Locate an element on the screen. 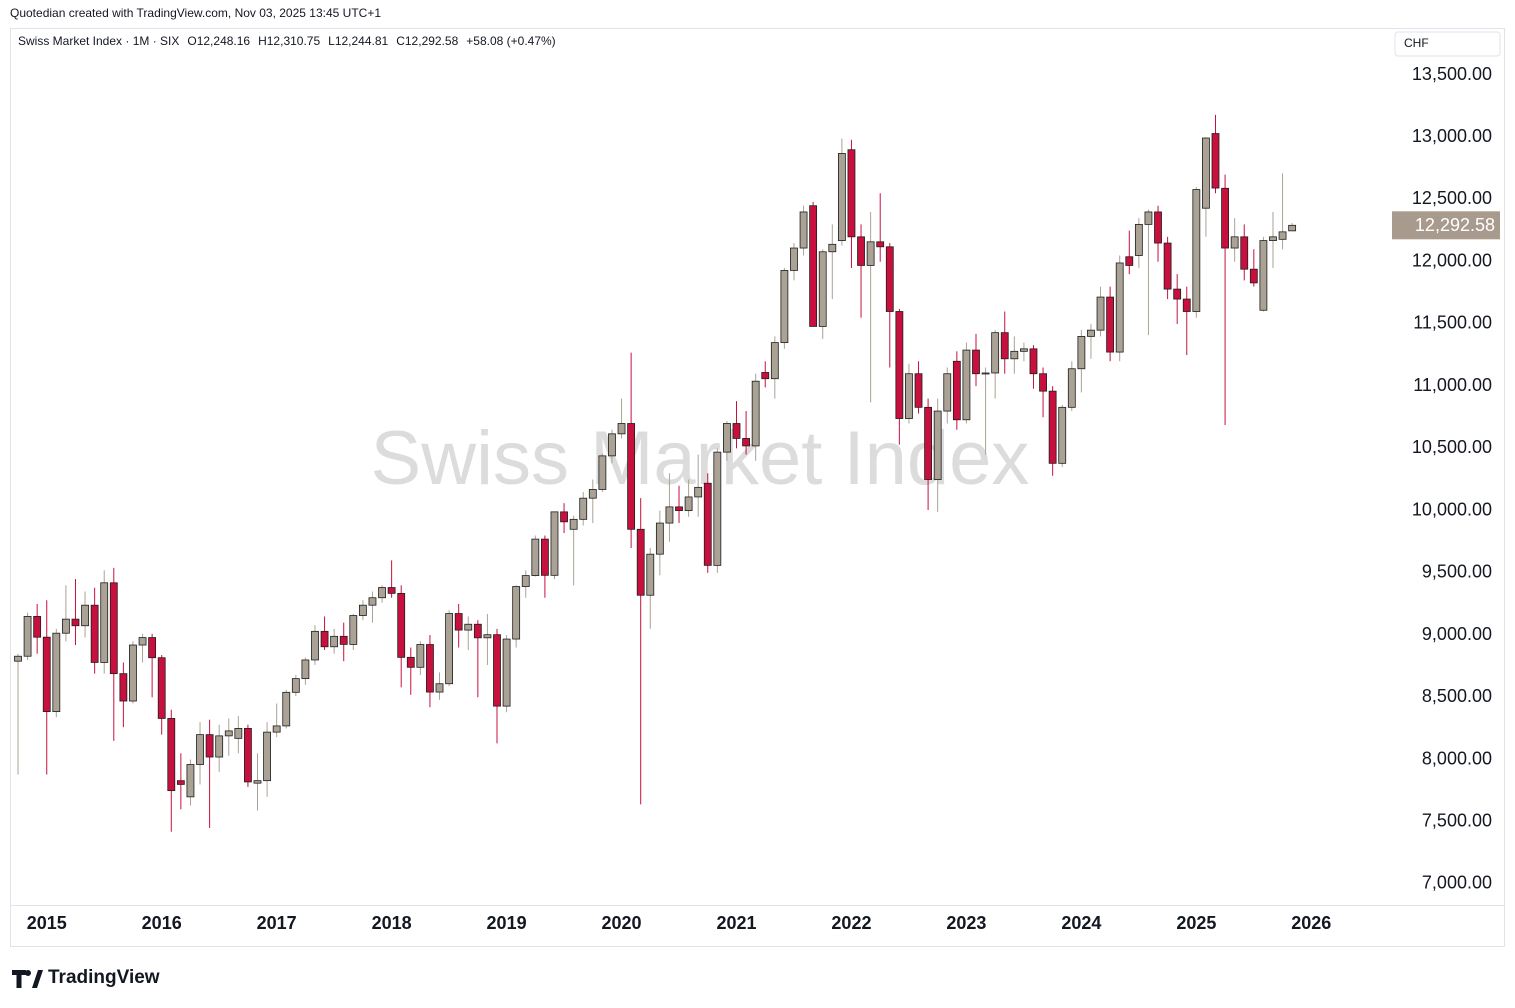 This screenshot has height=1008, width=1515. x-tick-label: 2023 is located at coordinates (966, 923).